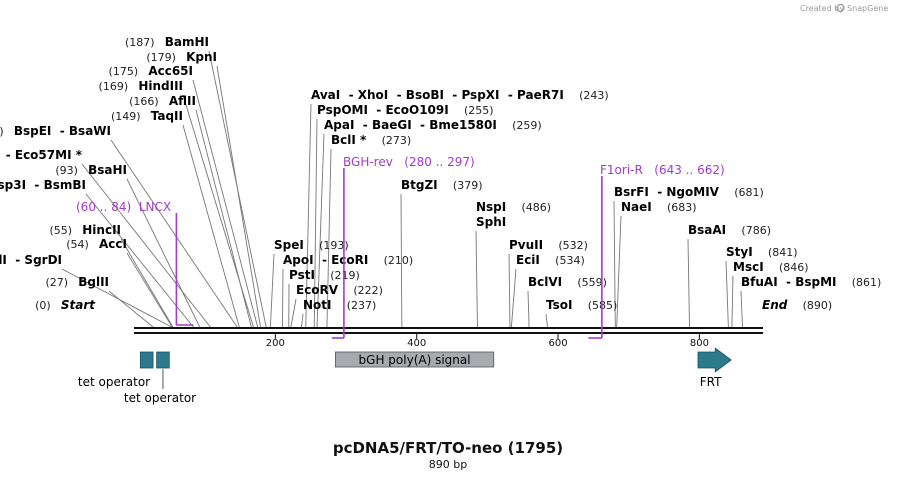 The width and height of the screenshot is (897, 483). I want to click on enzyme-name: AccI, so click(113, 244).